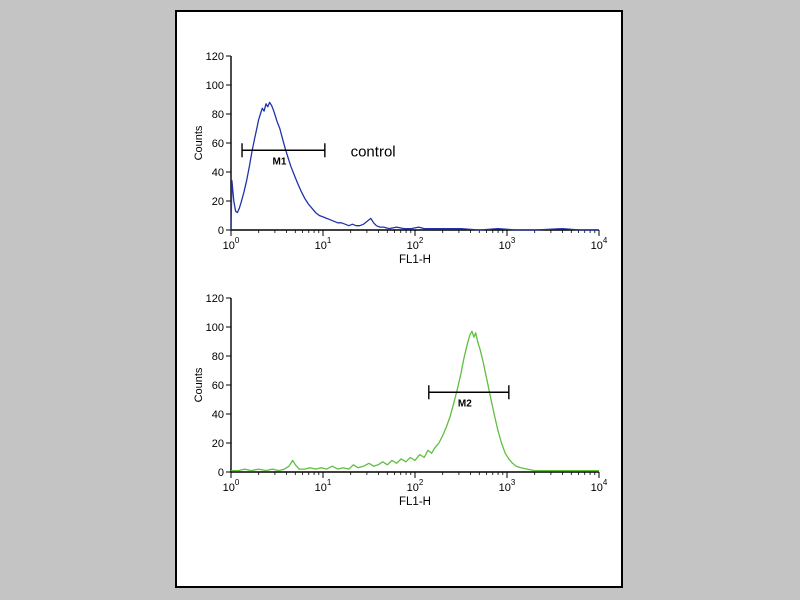 Image resolution: width=800 pixels, height=600 pixels. What do you see at coordinates (279, 161) in the screenshot?
I see `gate-marker-label: M1` at bounding box center [279, 161].